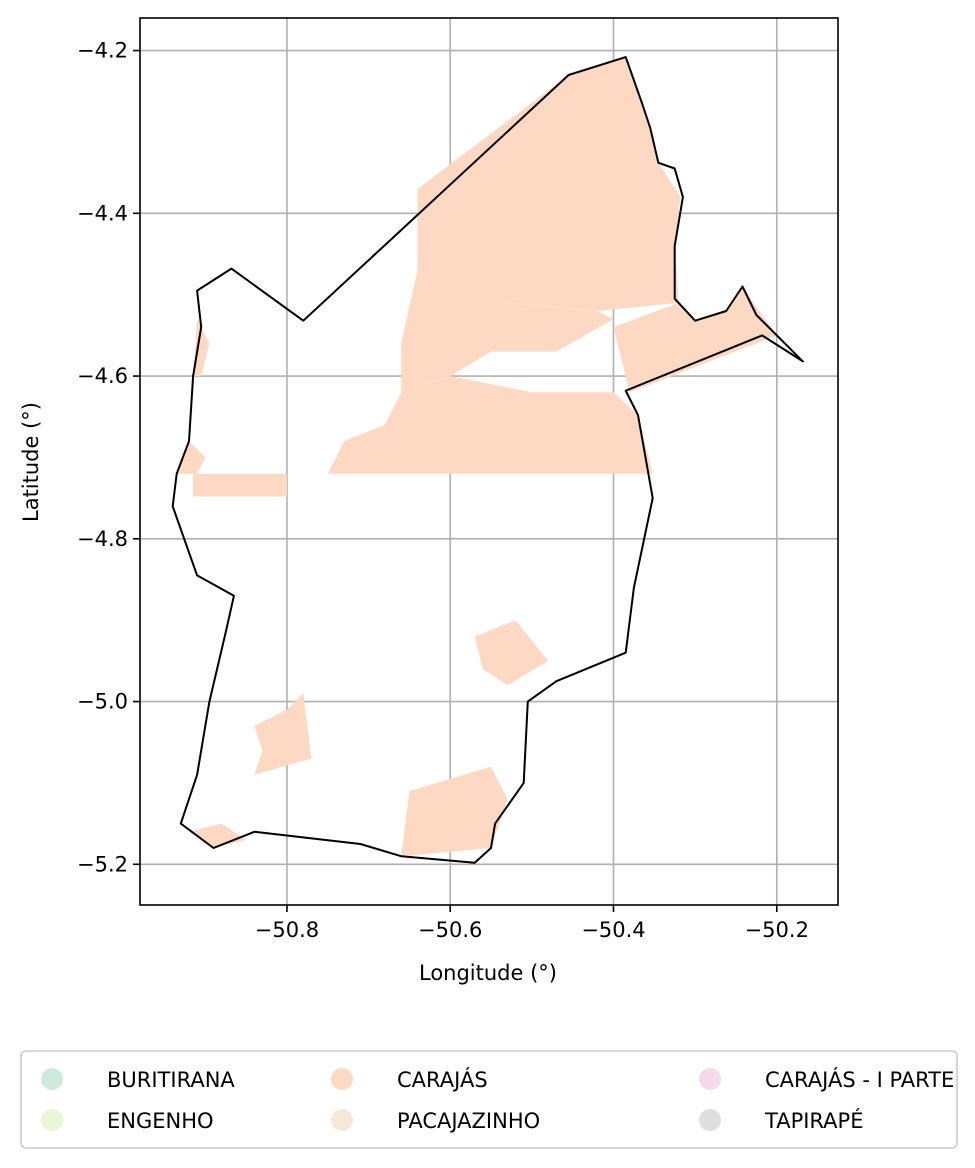 This screenshot has width=975, height=1168. What do you see at coordinates (450, 930) in the screenshot?
I see `x-tick-label: −50.6` at bounding box center [450, 930].